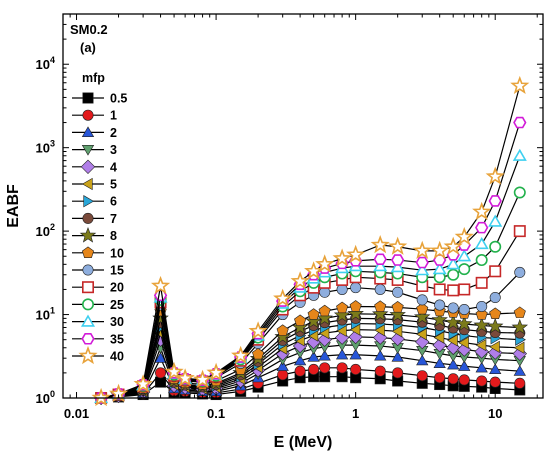 This screenshot has height=460, width=550. I want to click on legend-item-25: 25, so click(98, 305).